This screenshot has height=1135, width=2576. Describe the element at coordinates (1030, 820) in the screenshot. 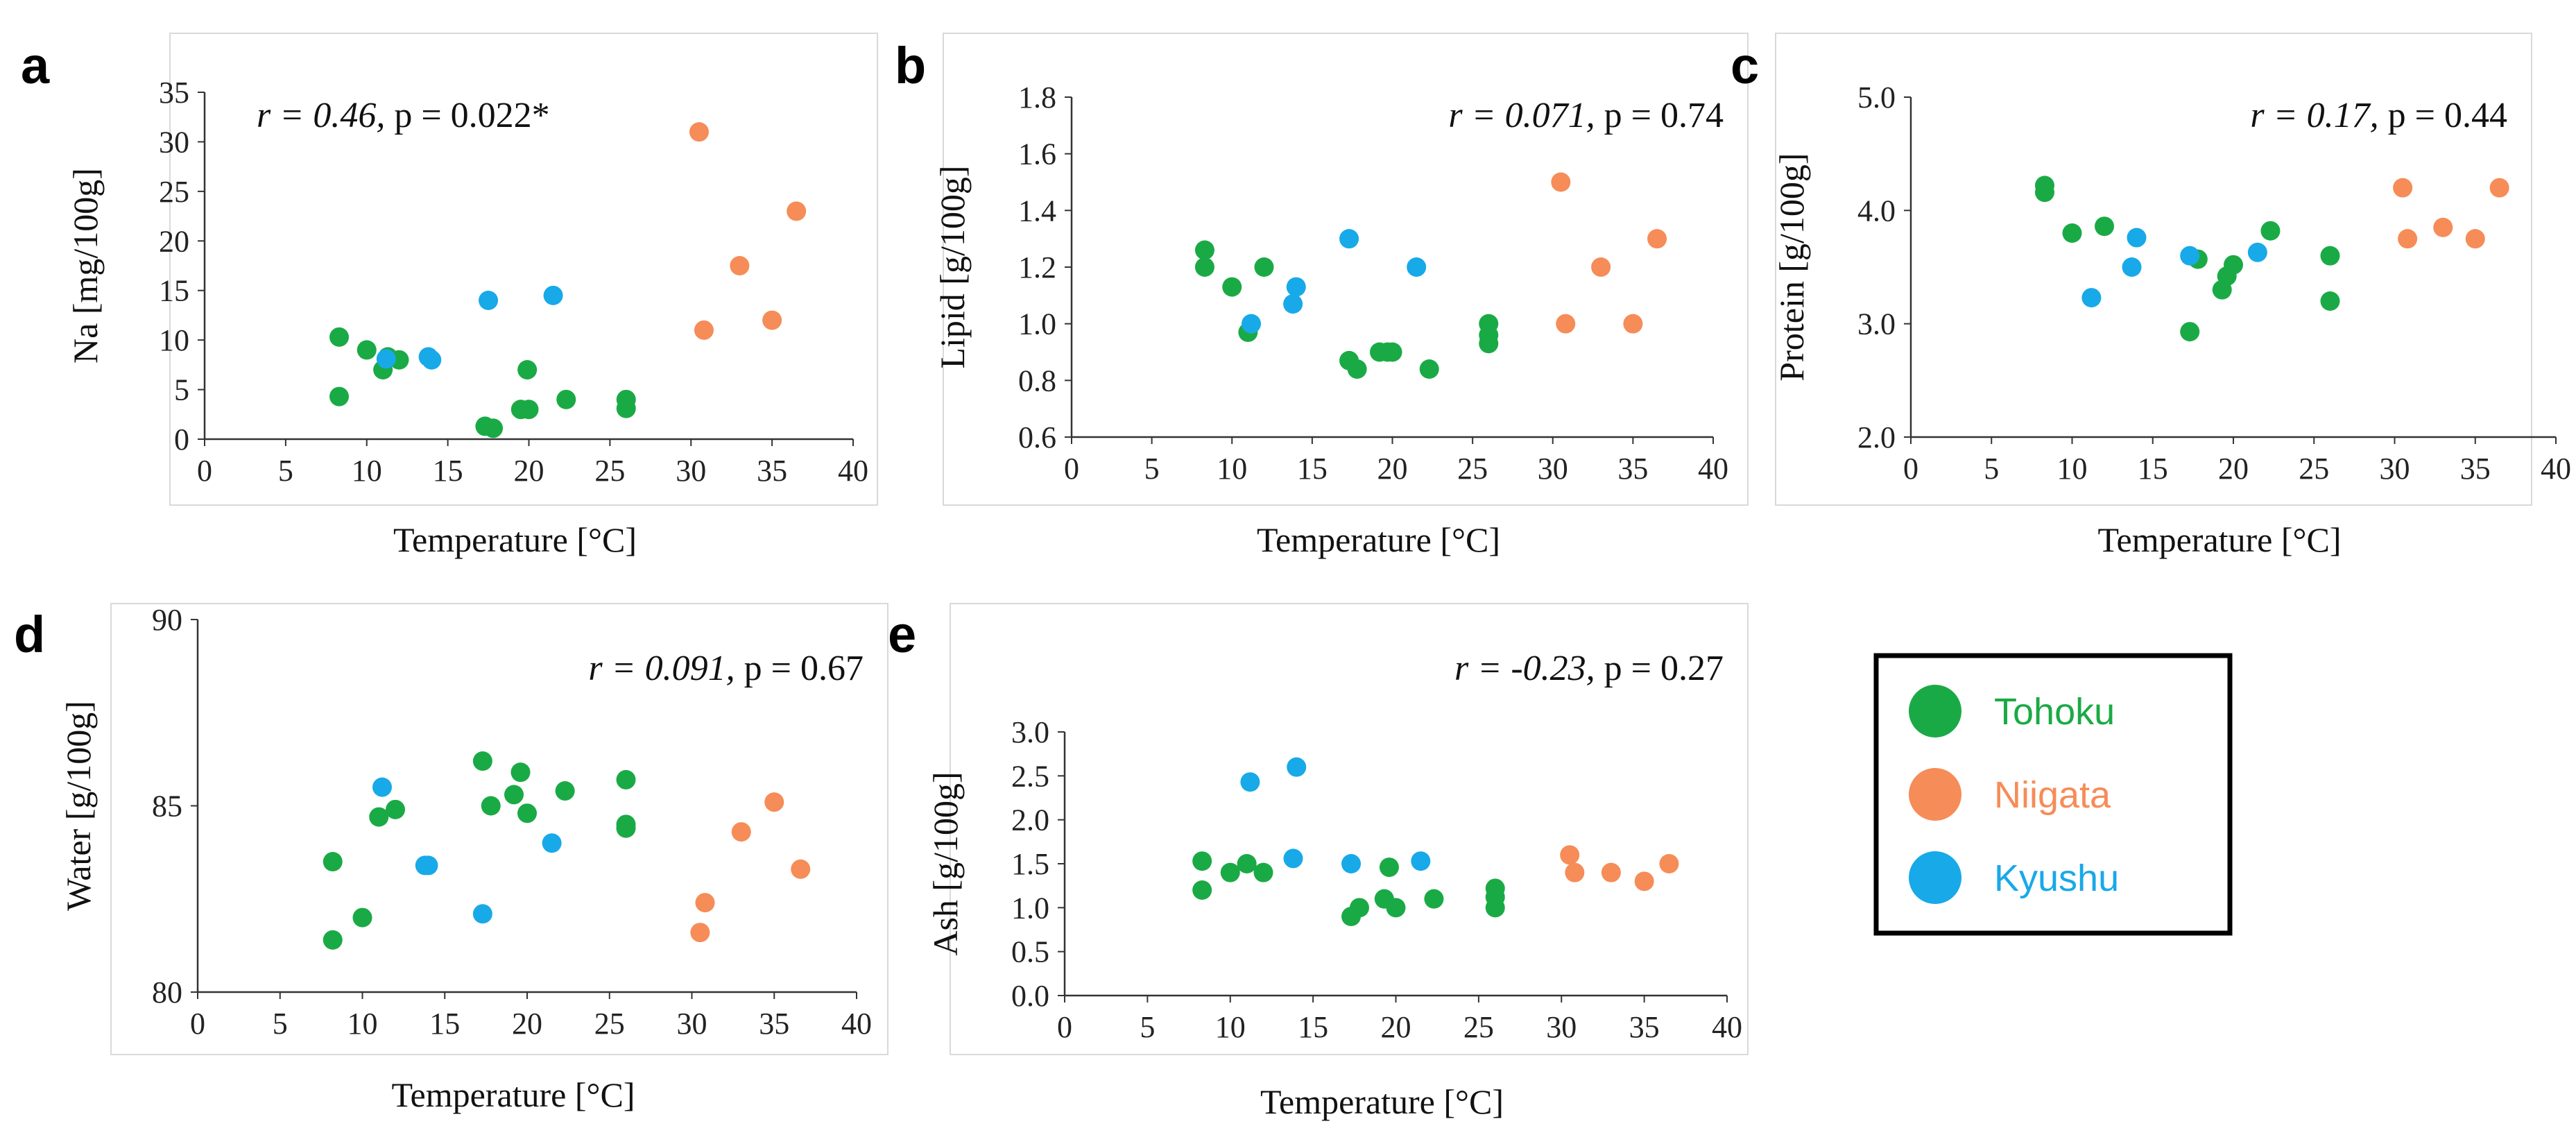

I see `y-tick-label: 2.0` at that location.